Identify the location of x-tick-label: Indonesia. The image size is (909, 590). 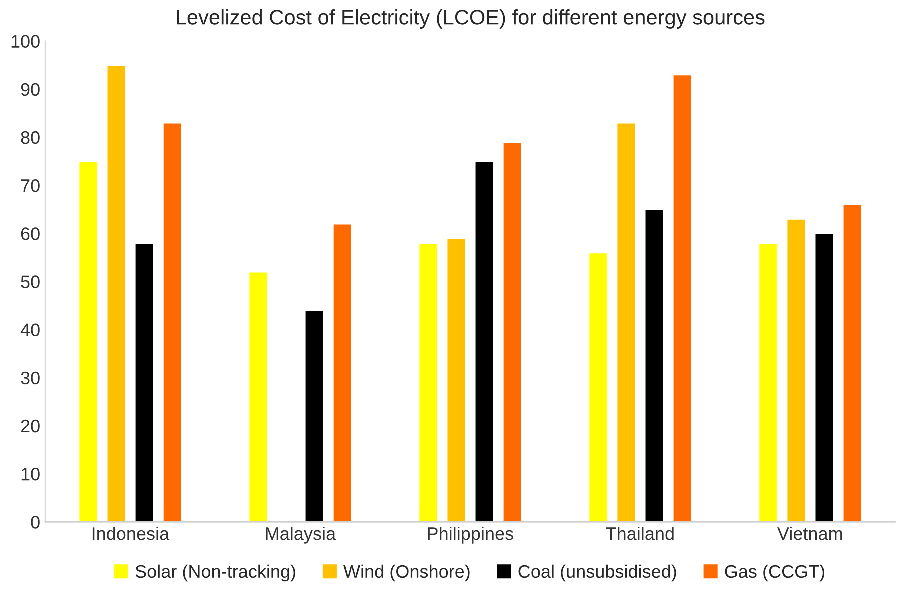
(131, 533).